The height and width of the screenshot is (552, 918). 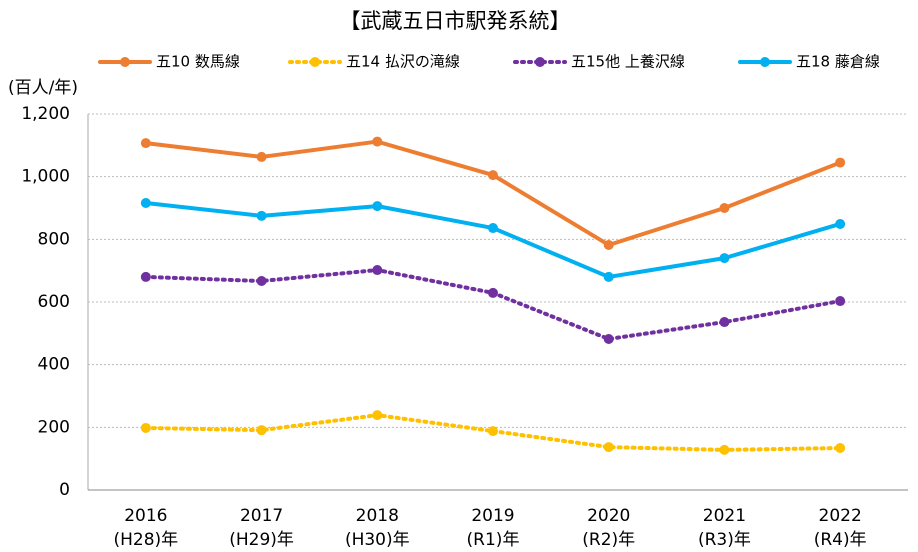 I want to click on x-tick-label: 2020, so click(x=608, y=516).